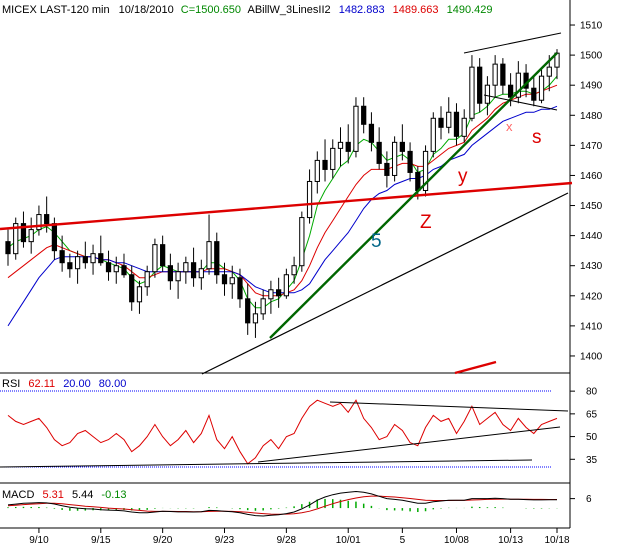 The width and height of the screenshot is (619, 550). What do you see at coordinates (288, 10) in the screenshot?
I see `header-indicator: ABillW_3LinesII2` at bounding box center [288, 10].